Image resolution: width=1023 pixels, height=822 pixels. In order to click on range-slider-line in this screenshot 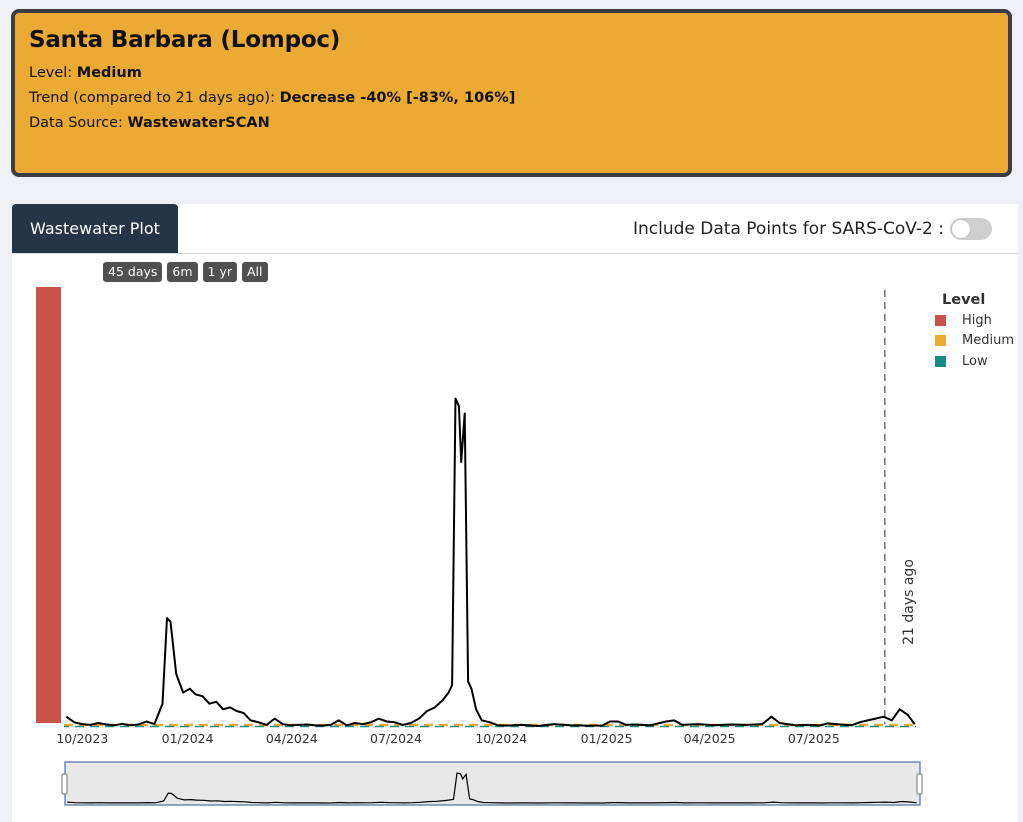, I will do `click(492, 788)`.